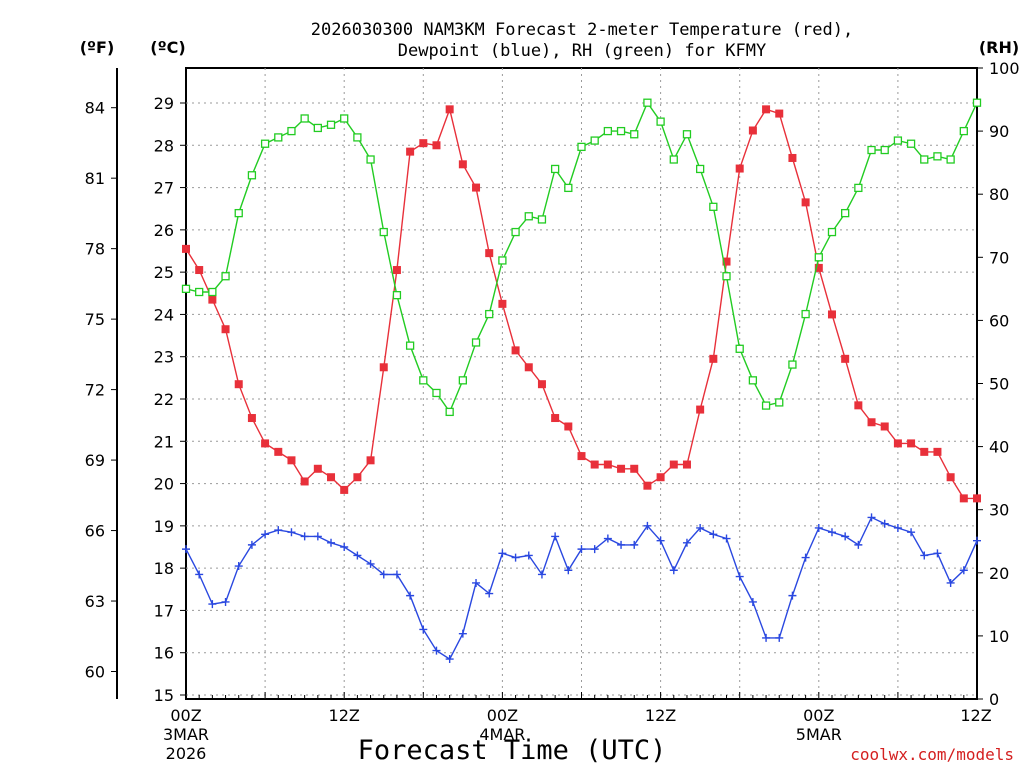 Image resolution: width=1024 pixels, height=768 pixels. Describe the element at coordinates (95, 319) in the screenshot. I see `fahrenheit-tick-label: 75` at that location.